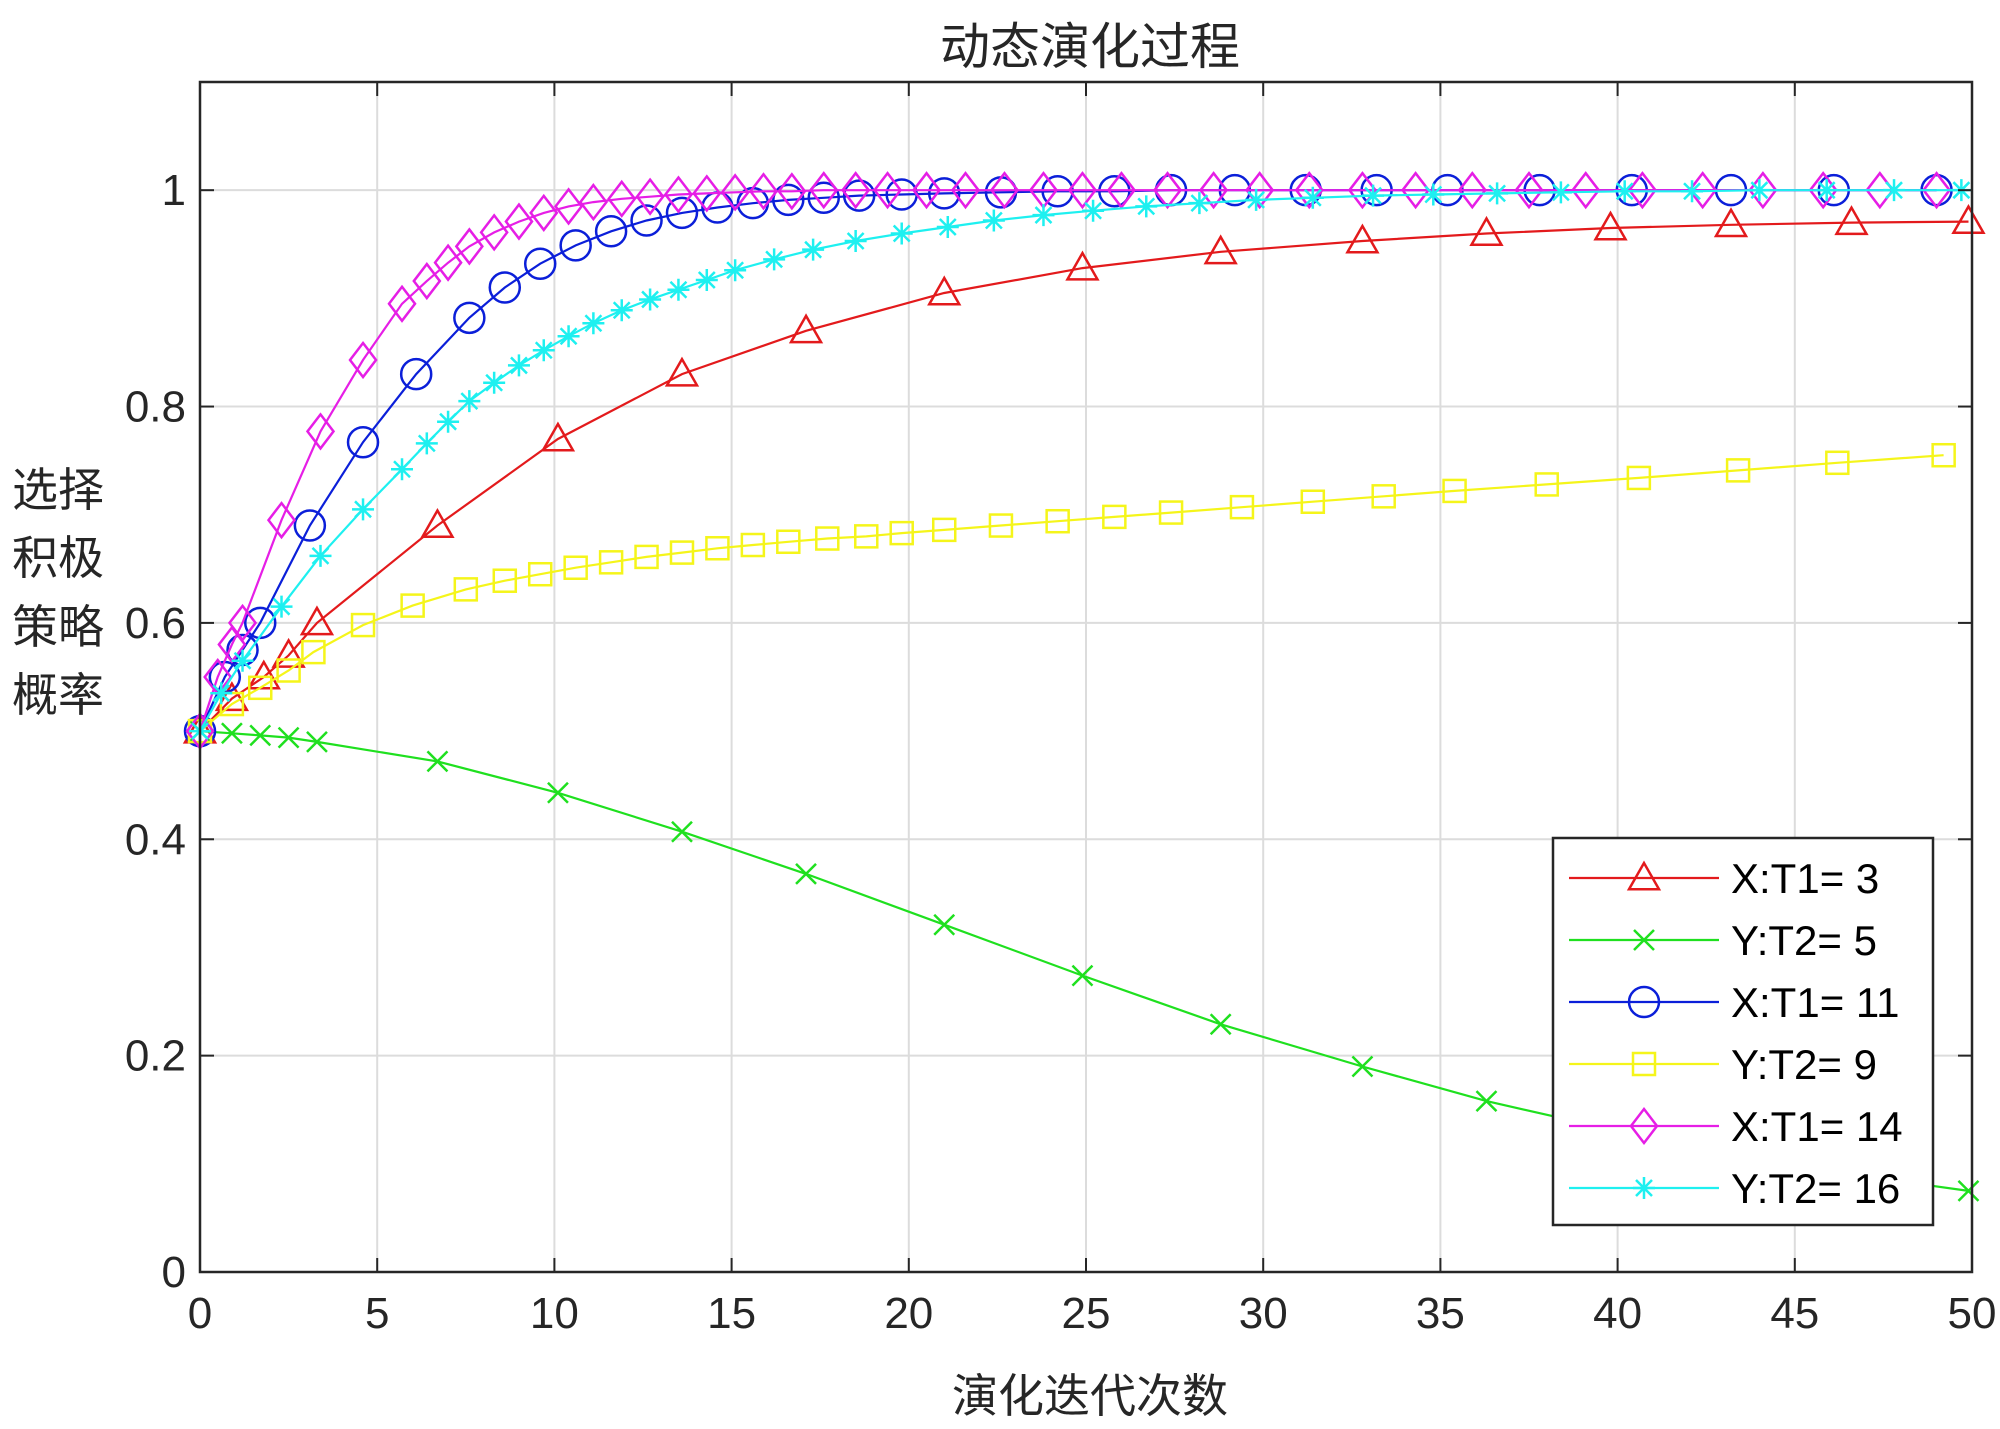 Image resolution: width=2000 pixels, height=1429 pixels. Describe the element at coordinates (1972, 1313) in the screenshot. I see `x-tick-label: 50` at that location.